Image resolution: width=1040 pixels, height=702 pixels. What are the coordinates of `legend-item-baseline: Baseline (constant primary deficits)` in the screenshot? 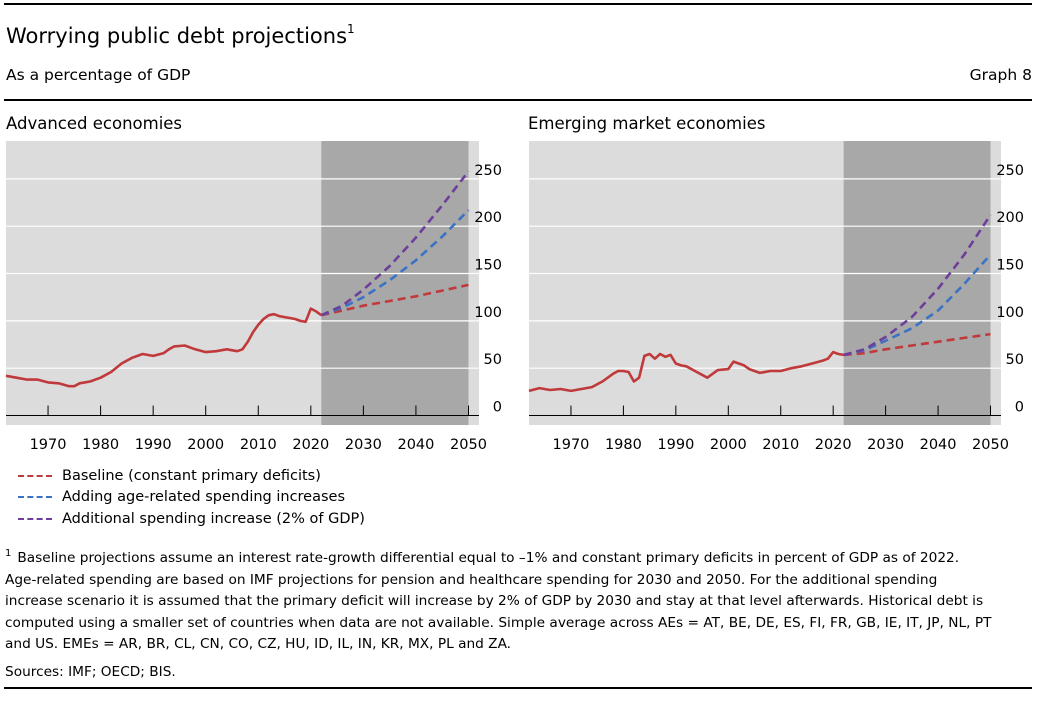 It's located at (187, 476).